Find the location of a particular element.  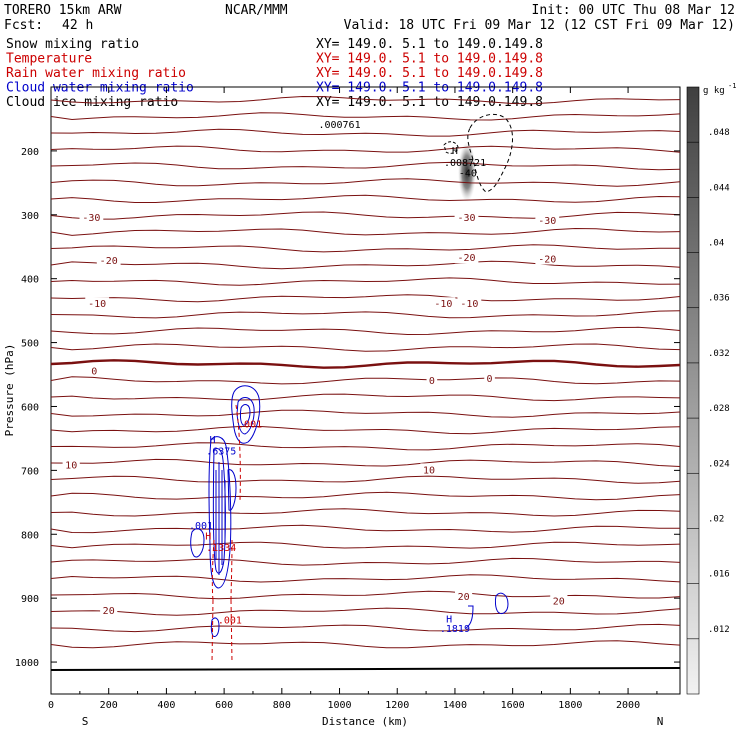

temperature-label-15: 20 is located at coordinates (464, 597).